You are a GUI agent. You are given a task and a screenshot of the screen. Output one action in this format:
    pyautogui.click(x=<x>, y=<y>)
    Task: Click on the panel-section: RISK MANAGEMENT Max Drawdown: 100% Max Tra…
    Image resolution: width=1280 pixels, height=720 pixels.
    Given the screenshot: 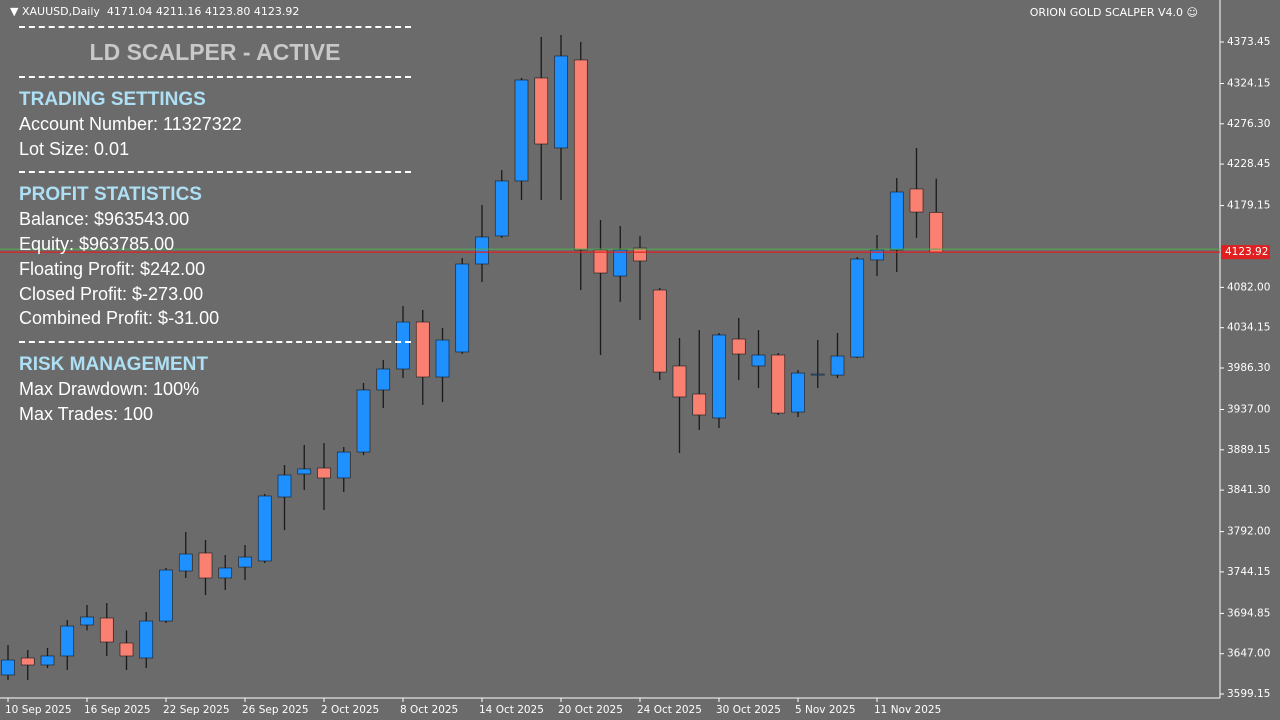 What is the action you would take?
    pyautogui.click(x=215, y=389)
    